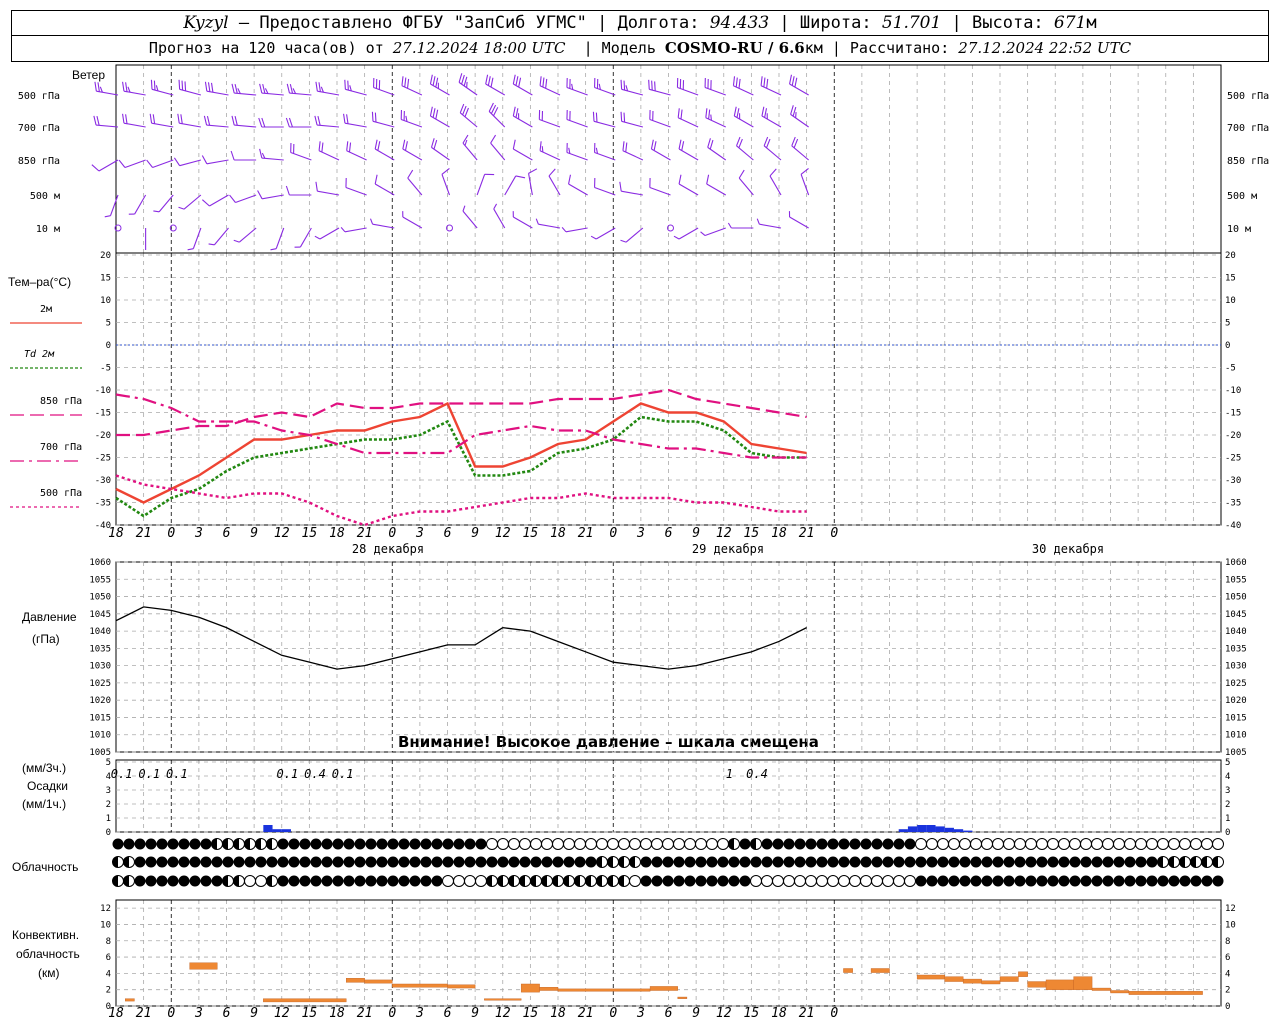 Image resolution: width=1280 pixels, height=1024 pixels. I want to click on pressure-tick-left: 1060, so click(100, 563).